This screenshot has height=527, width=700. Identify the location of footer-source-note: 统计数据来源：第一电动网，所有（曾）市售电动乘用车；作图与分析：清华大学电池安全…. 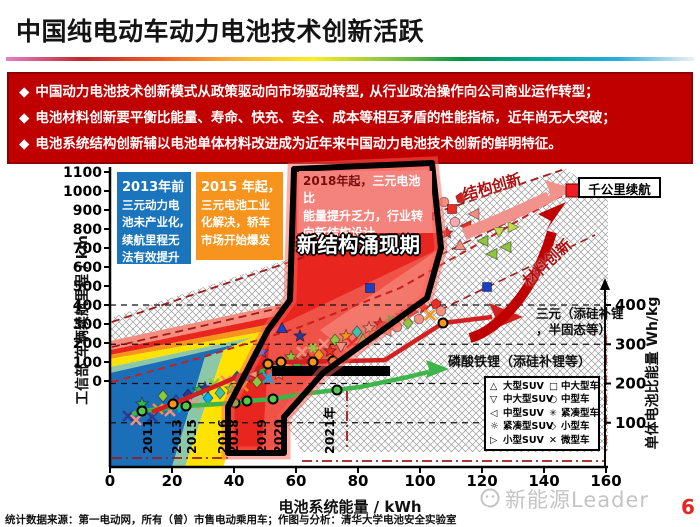
(231, 520).